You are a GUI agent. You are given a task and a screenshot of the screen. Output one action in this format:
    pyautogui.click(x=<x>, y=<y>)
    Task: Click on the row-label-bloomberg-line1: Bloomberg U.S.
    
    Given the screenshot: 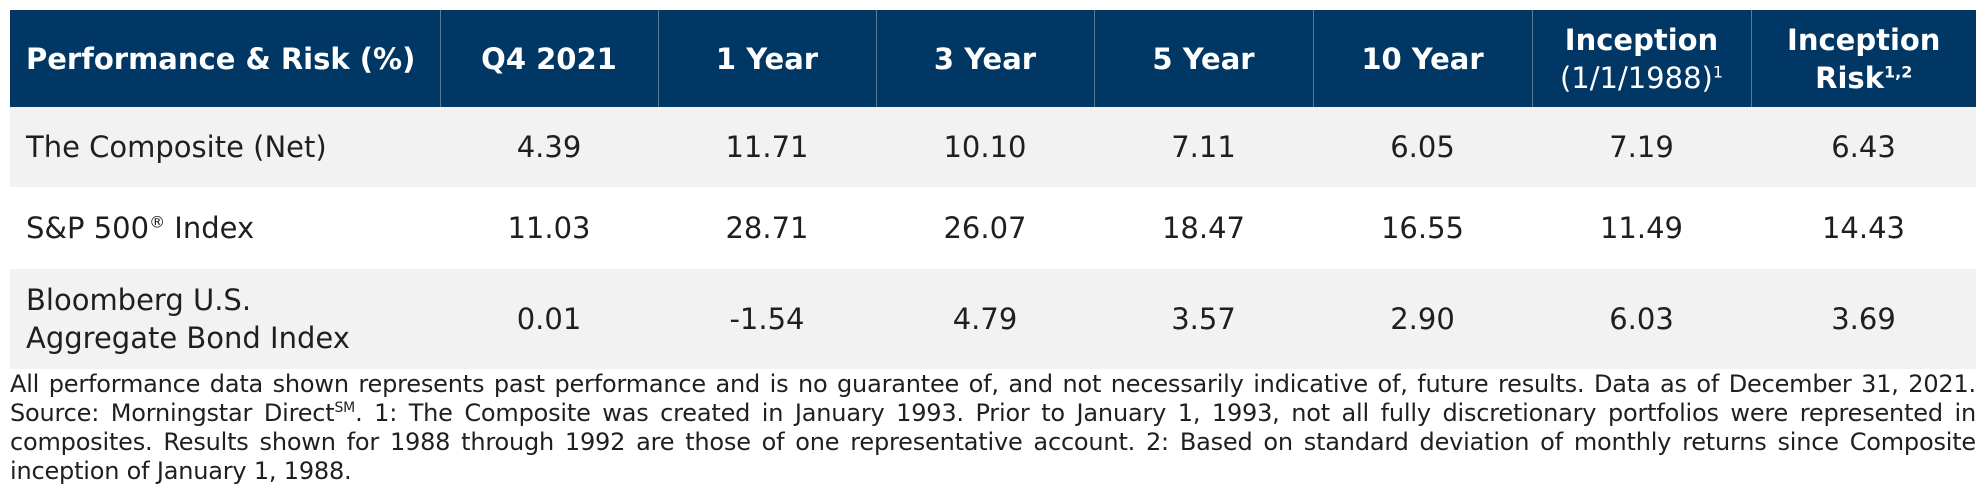 What is the action you would take?
    pyautogui.click(x=139, y=300)
    